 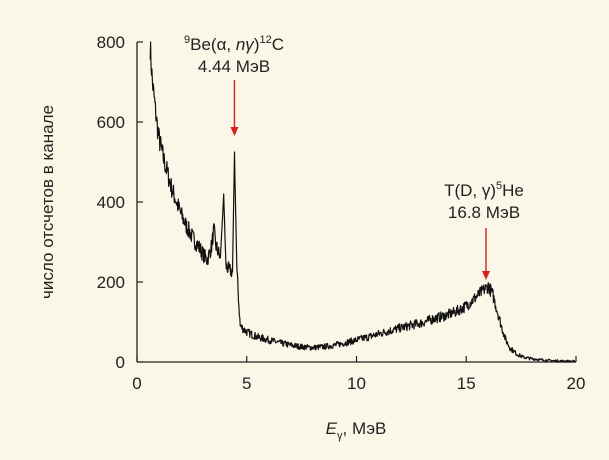 What do you see at coordinates (111, 282) in the screenshot?
I see `y-tick-label: 200` at bounding box center [111, 282].